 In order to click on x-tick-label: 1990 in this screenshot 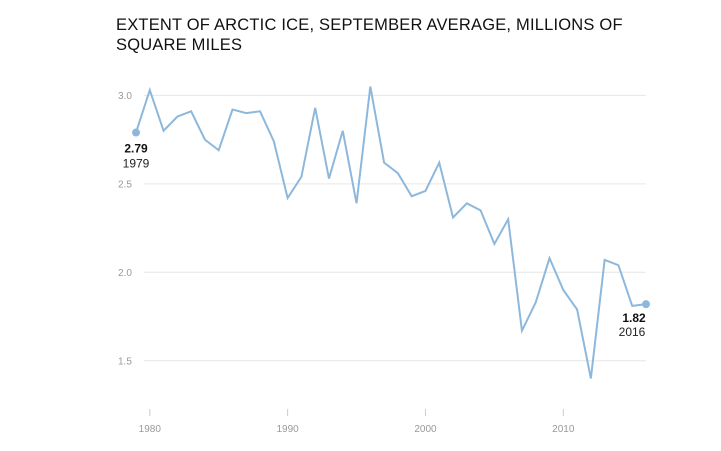, I will do `click(287, 429)`.